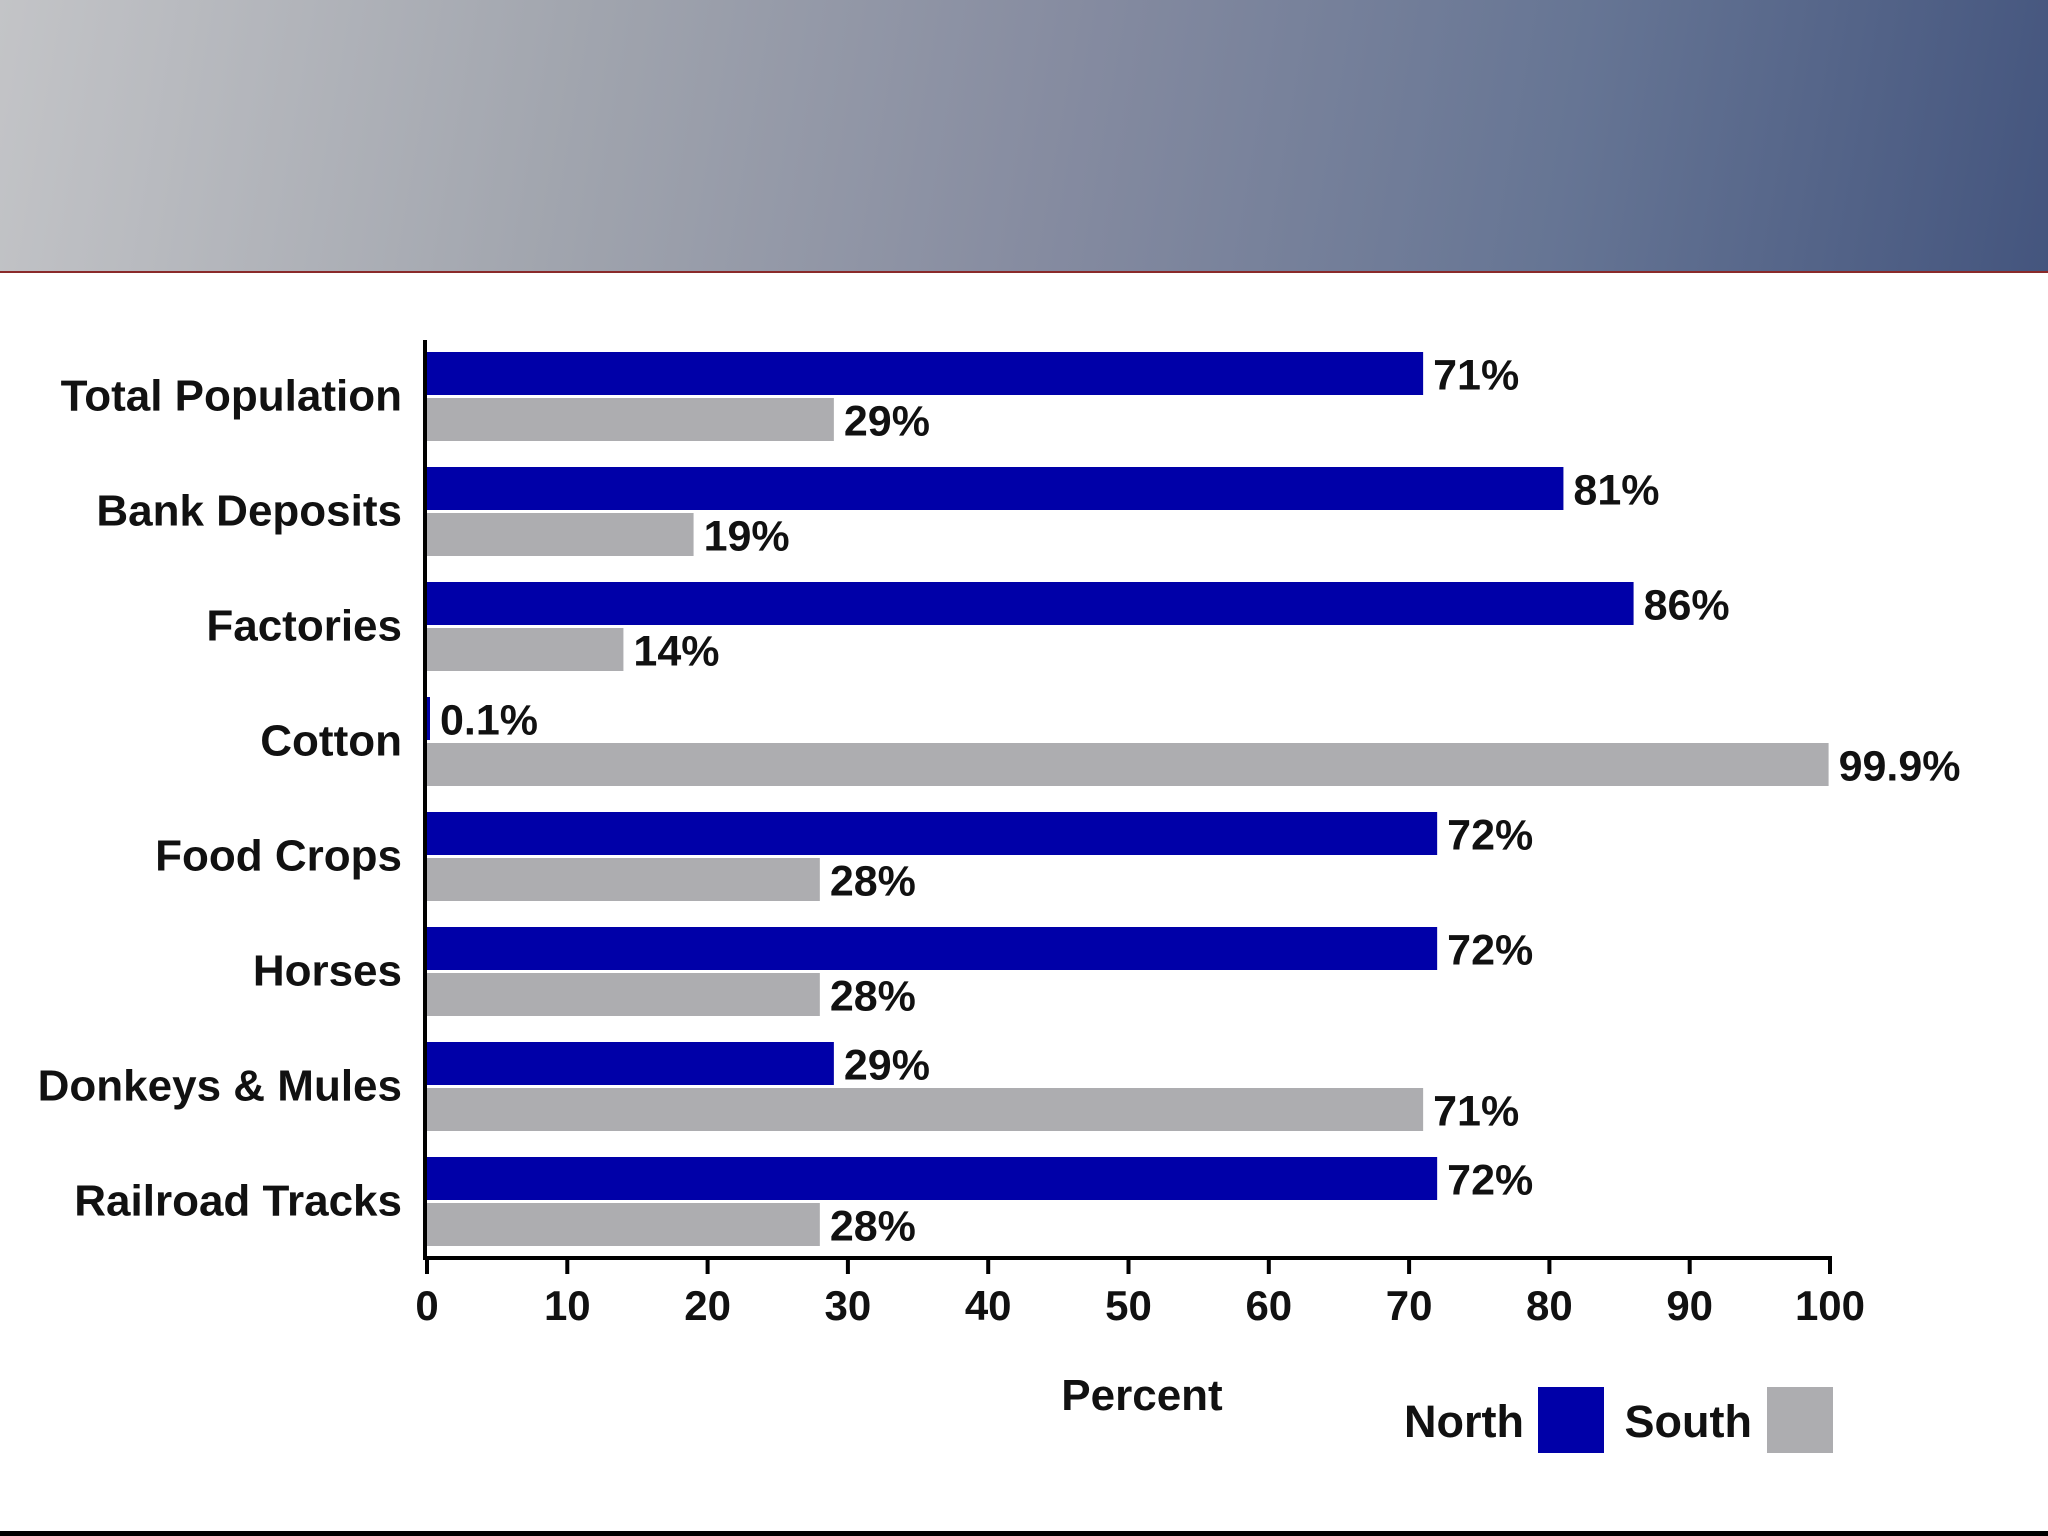 The height and width of the screenshot is (1536, 2048). I want to click on category-label: Food Crops, so click(278, 856).